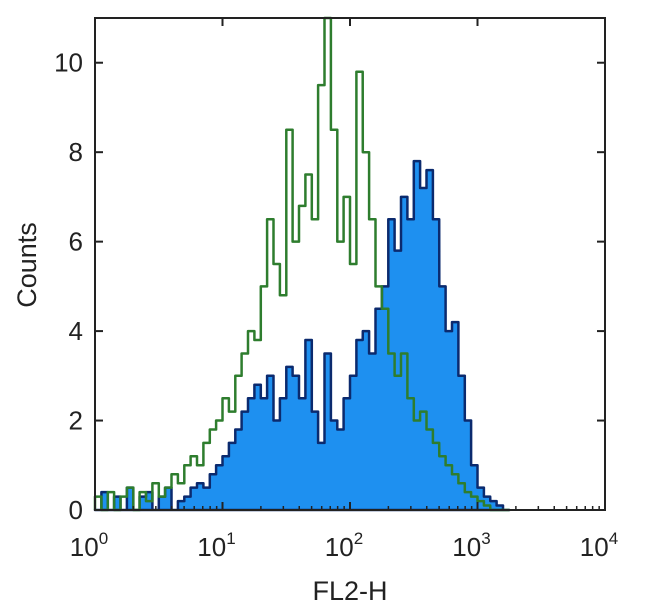 The image size is (650, 615). What do you see at coordinates (89, 545) in the screenshot?
I see `x-tick-label: 10⁰` at bounding box center [89, 545].